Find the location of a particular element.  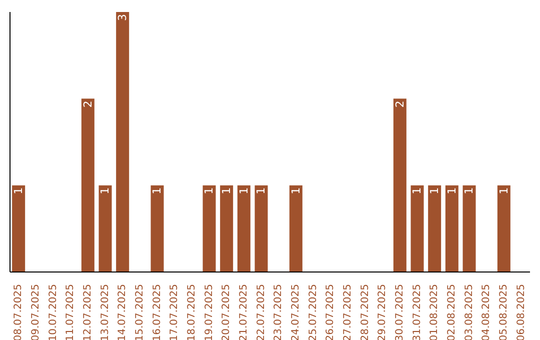

x-tick-label: 18.07.2025 is located at coordinates (192, 312).